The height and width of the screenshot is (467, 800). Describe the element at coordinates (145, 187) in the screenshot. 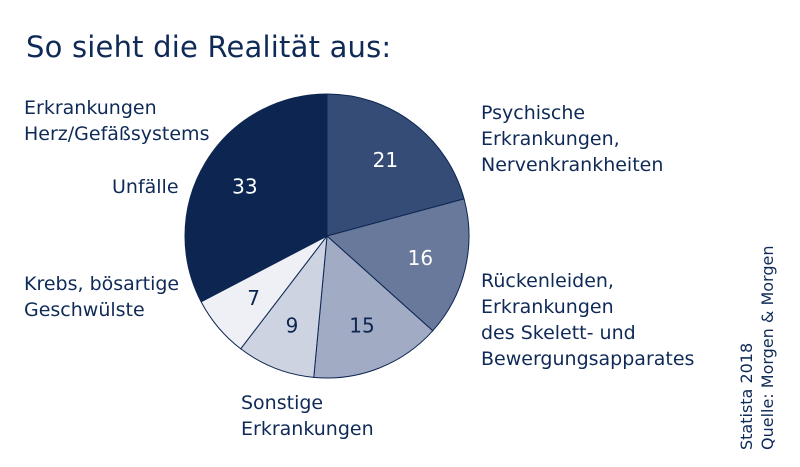

I see `label-unfaelle: Unfälle` at that location.